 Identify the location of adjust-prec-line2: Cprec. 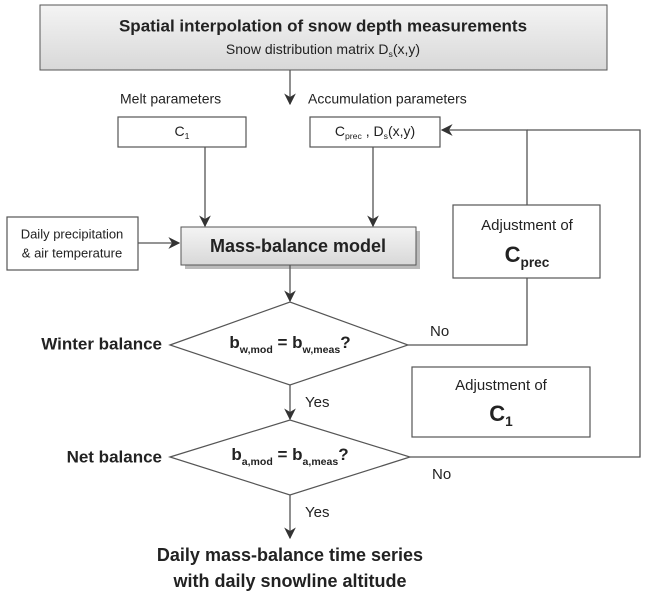
(527, 256).